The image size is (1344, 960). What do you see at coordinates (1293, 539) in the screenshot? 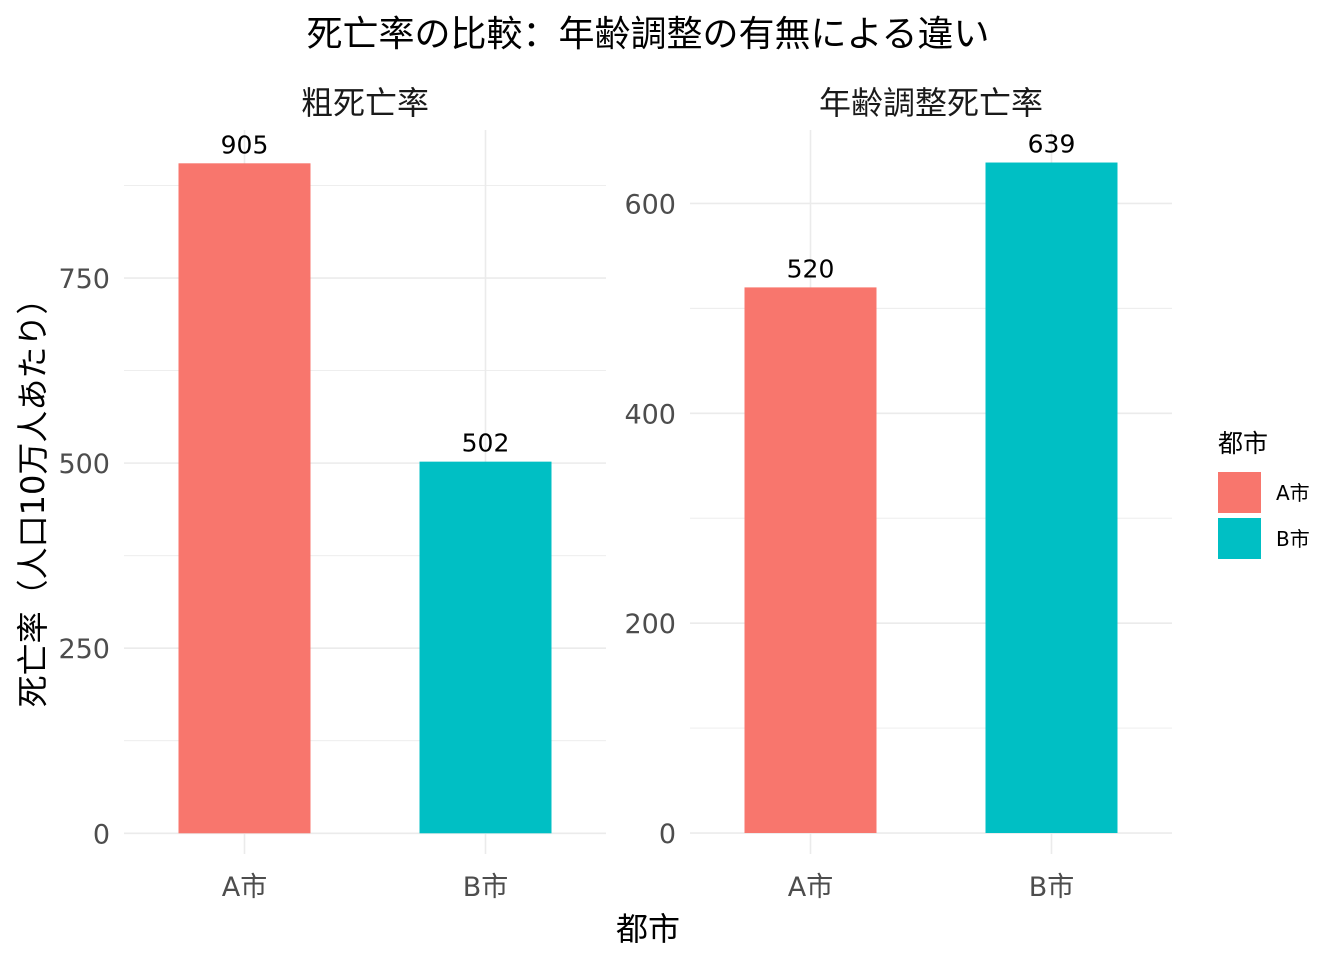
I see `legend-label: B市` at bounding box center [1293, 539].